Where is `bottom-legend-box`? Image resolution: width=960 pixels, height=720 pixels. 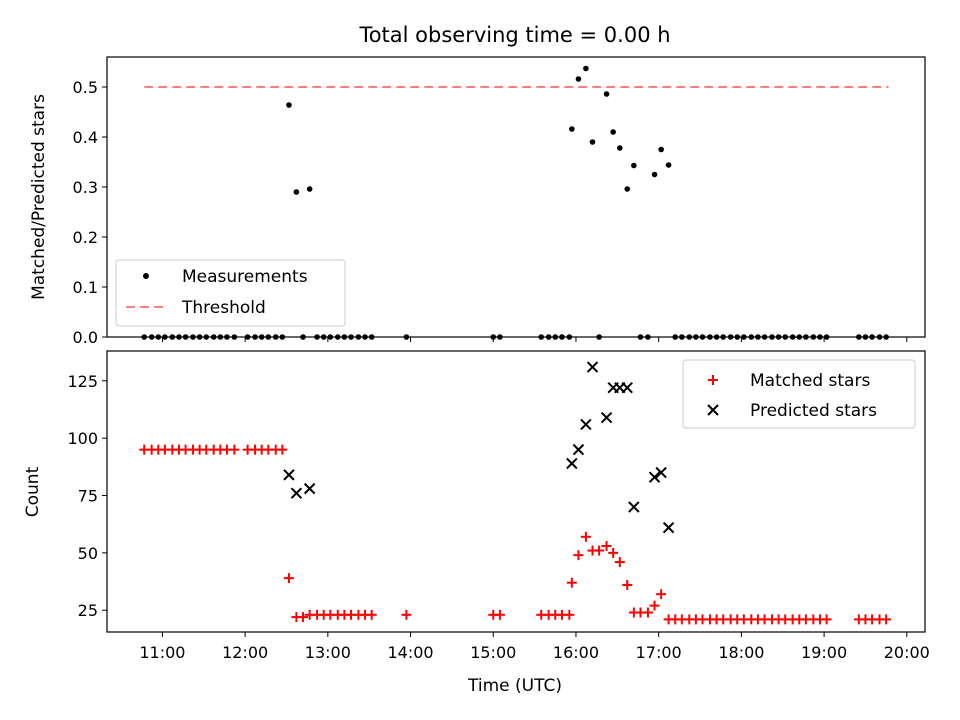
bottom-legend-box is located at coordinates (799, 394).